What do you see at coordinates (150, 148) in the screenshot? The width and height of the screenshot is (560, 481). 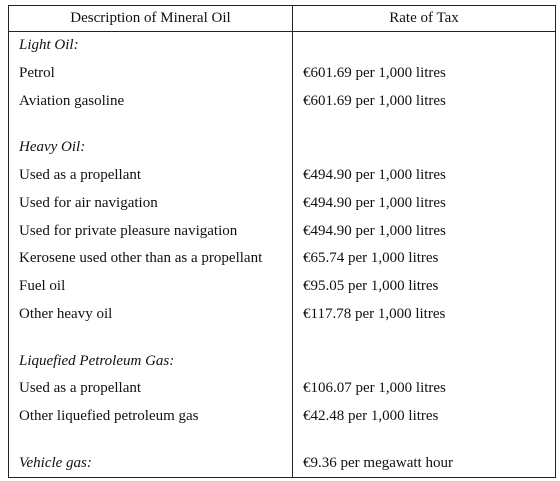 I see `section-heading-heavy-oil: Heavy Oil:` at bounding box center [150, 148].